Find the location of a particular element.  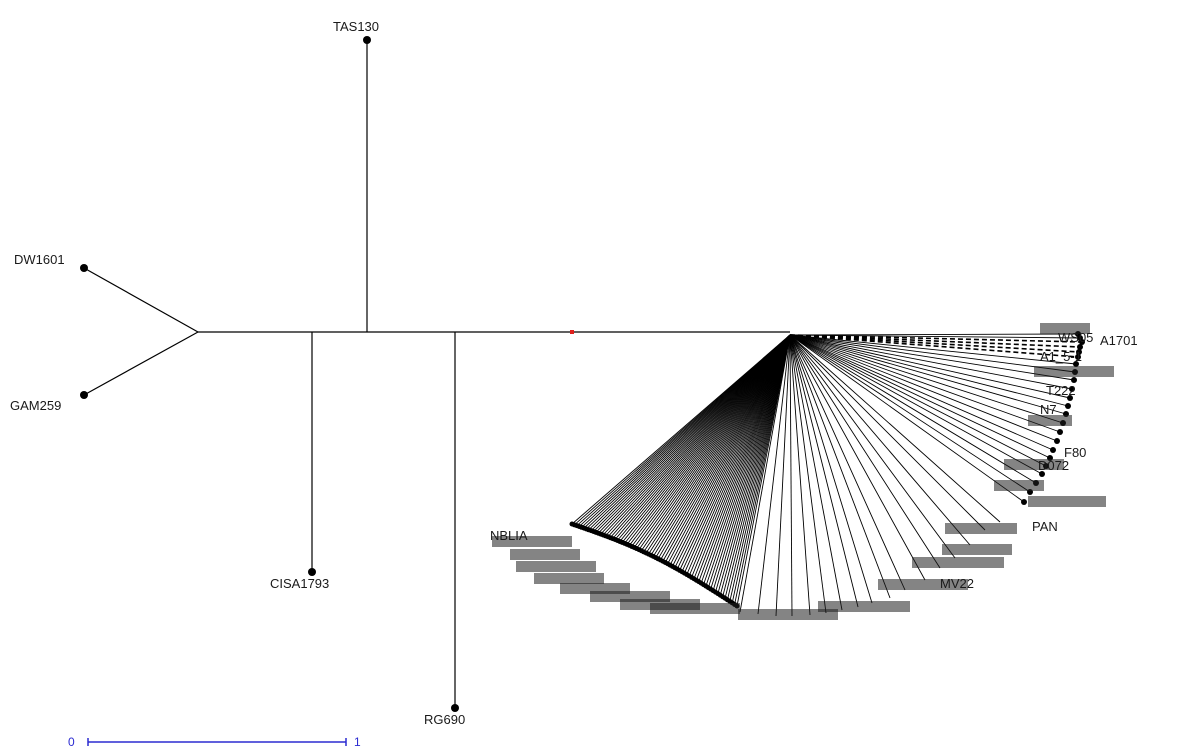

label-t222: T222 is located at coordinates (1061, 390).